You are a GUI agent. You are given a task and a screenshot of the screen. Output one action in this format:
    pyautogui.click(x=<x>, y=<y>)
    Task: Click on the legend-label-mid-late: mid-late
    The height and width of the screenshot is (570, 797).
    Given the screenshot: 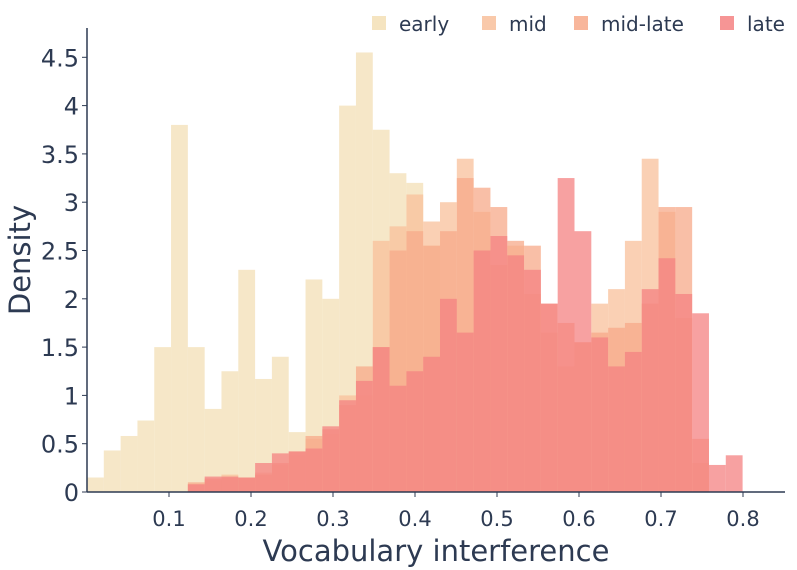 What is the action you would take?
    pyautogui.click(x=642, y=24)
    